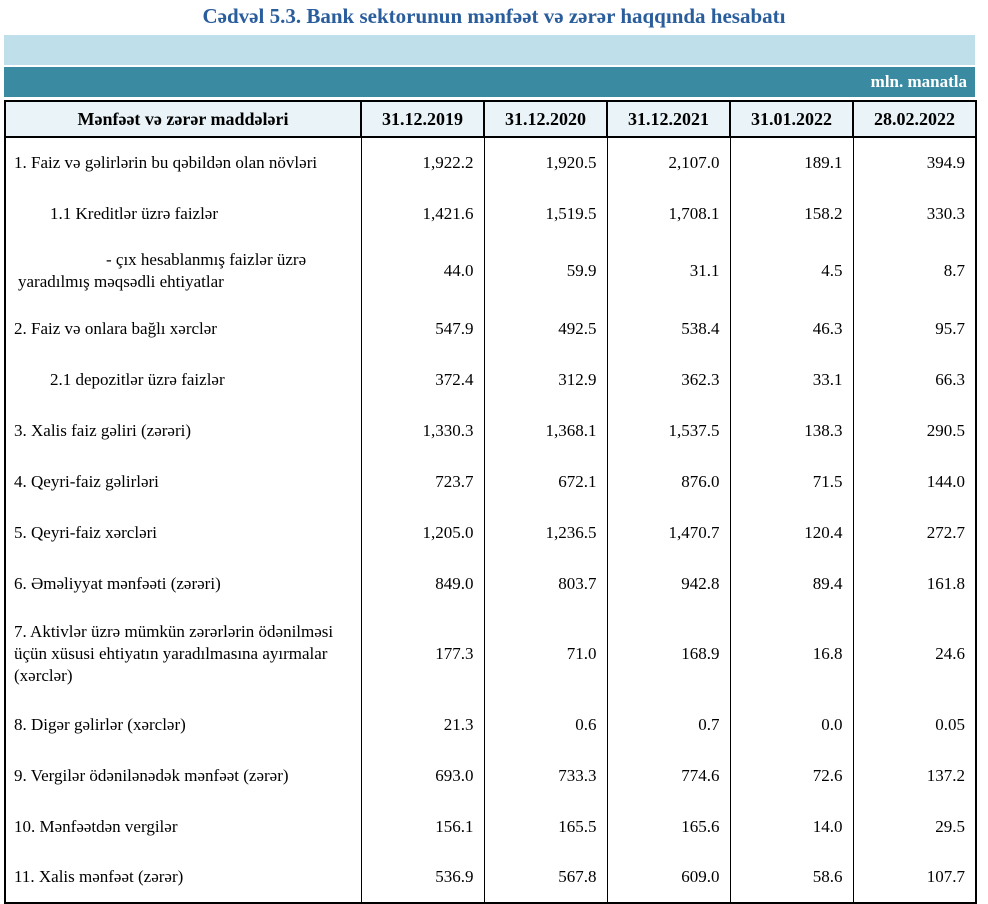  What do you see at coordinates (545, 826) in the screenshot?
I see `value-cell: 165.5` at bounding box center [545, 826].